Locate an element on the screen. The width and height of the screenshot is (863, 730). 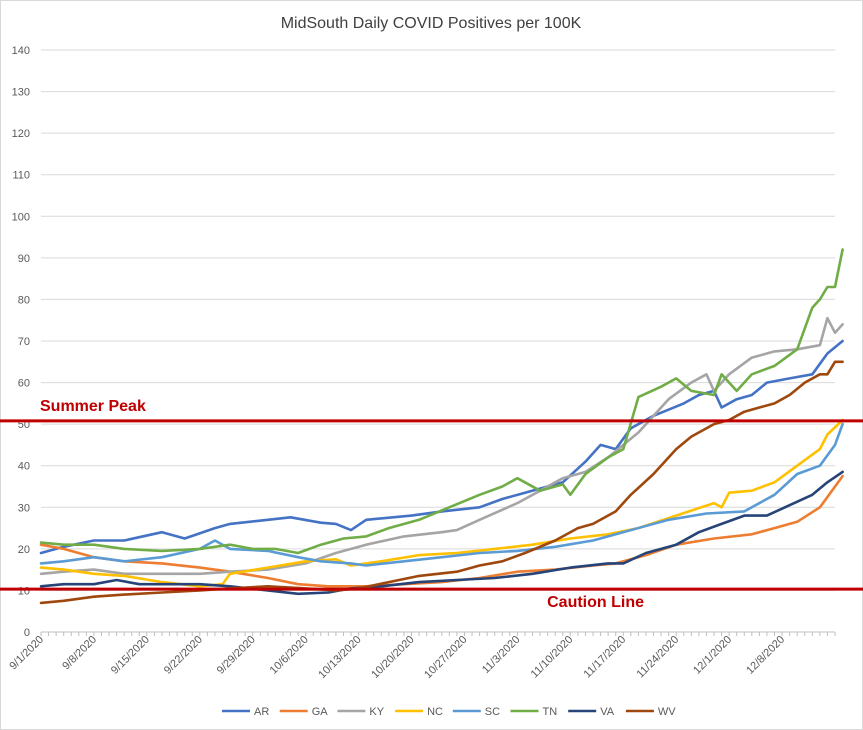
y-tick-label: 20 is located at coordinates (24, 550).